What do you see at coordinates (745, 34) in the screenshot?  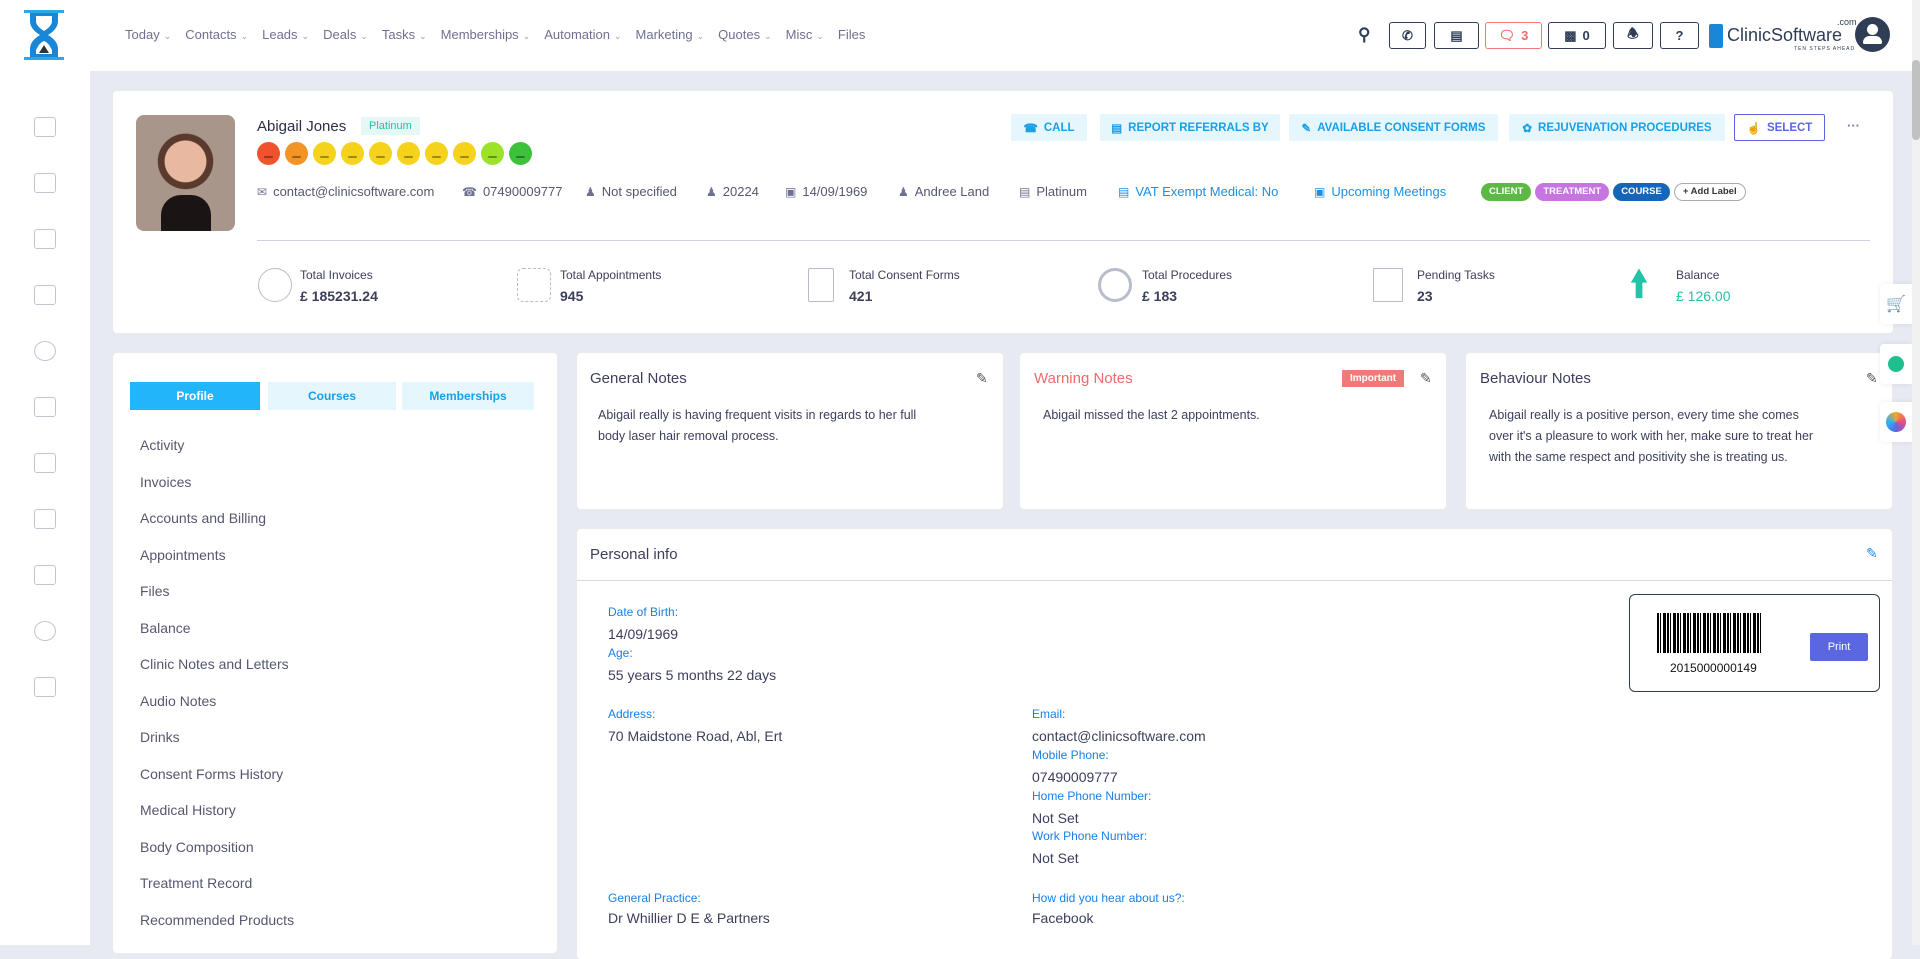 I see `nav-item-quotes: Quotes ⌄` at bounding box center [745, 34].